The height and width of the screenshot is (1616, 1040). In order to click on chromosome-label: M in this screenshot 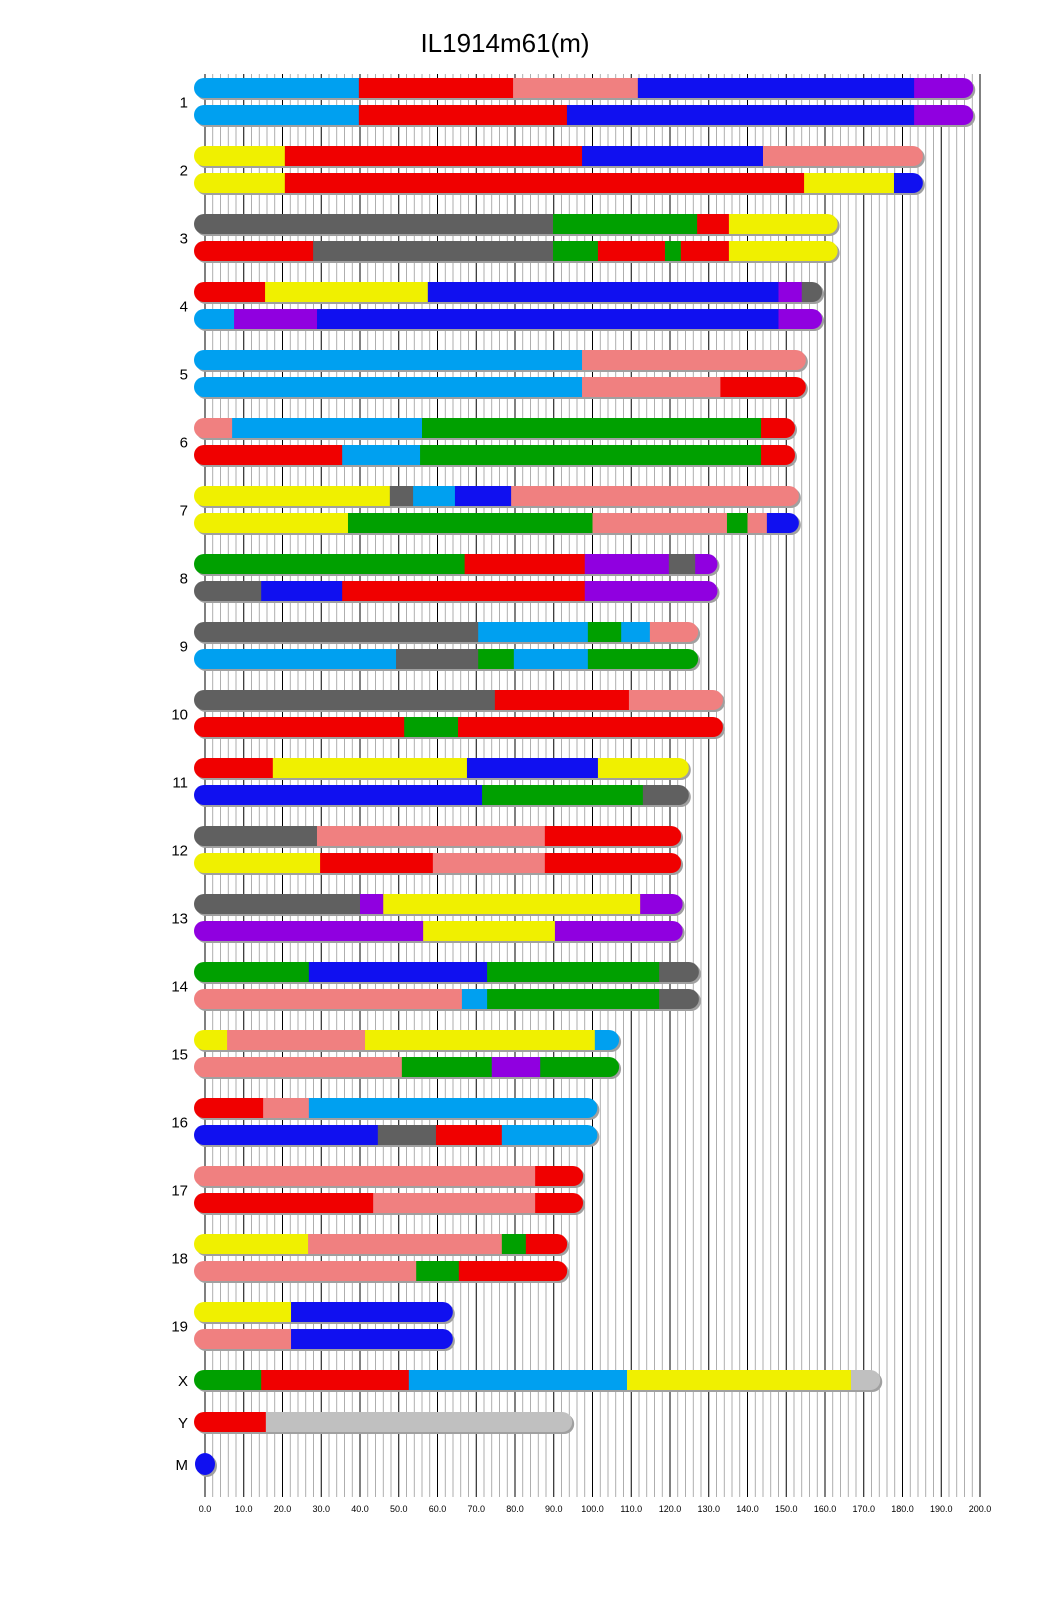, I will do `click(182, 1465)`.